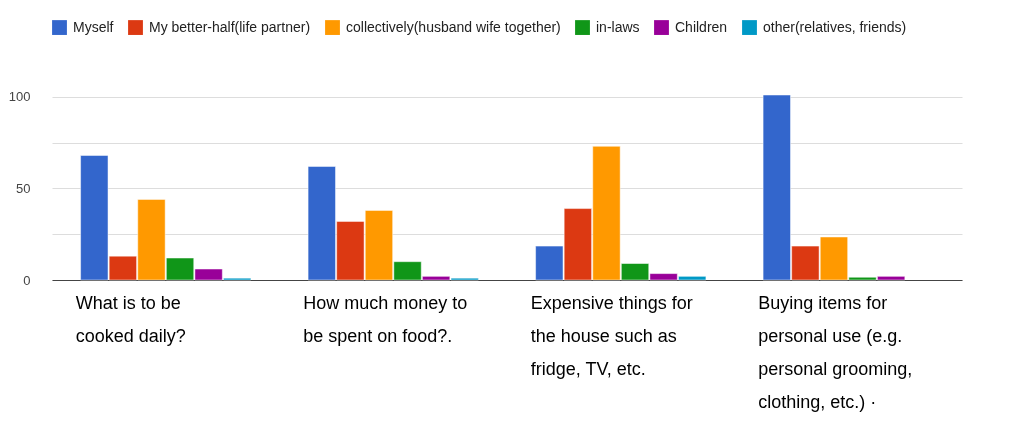 The image size is (1027, 425). I want to click on legend-label: collectively(husband wife together), so click(453, 26).